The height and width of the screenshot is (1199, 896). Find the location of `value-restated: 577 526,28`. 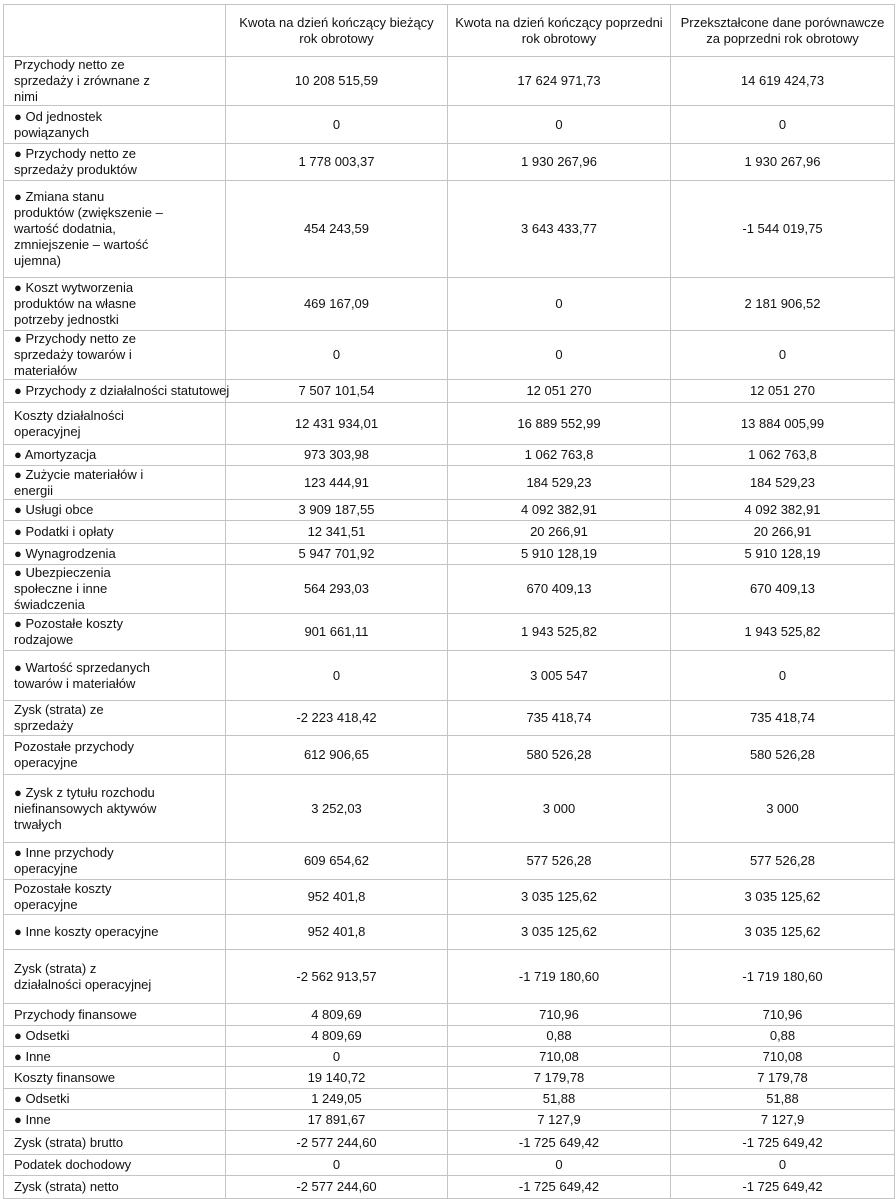

value-restated: 577 526,28 is located at coordinates (782, 861).